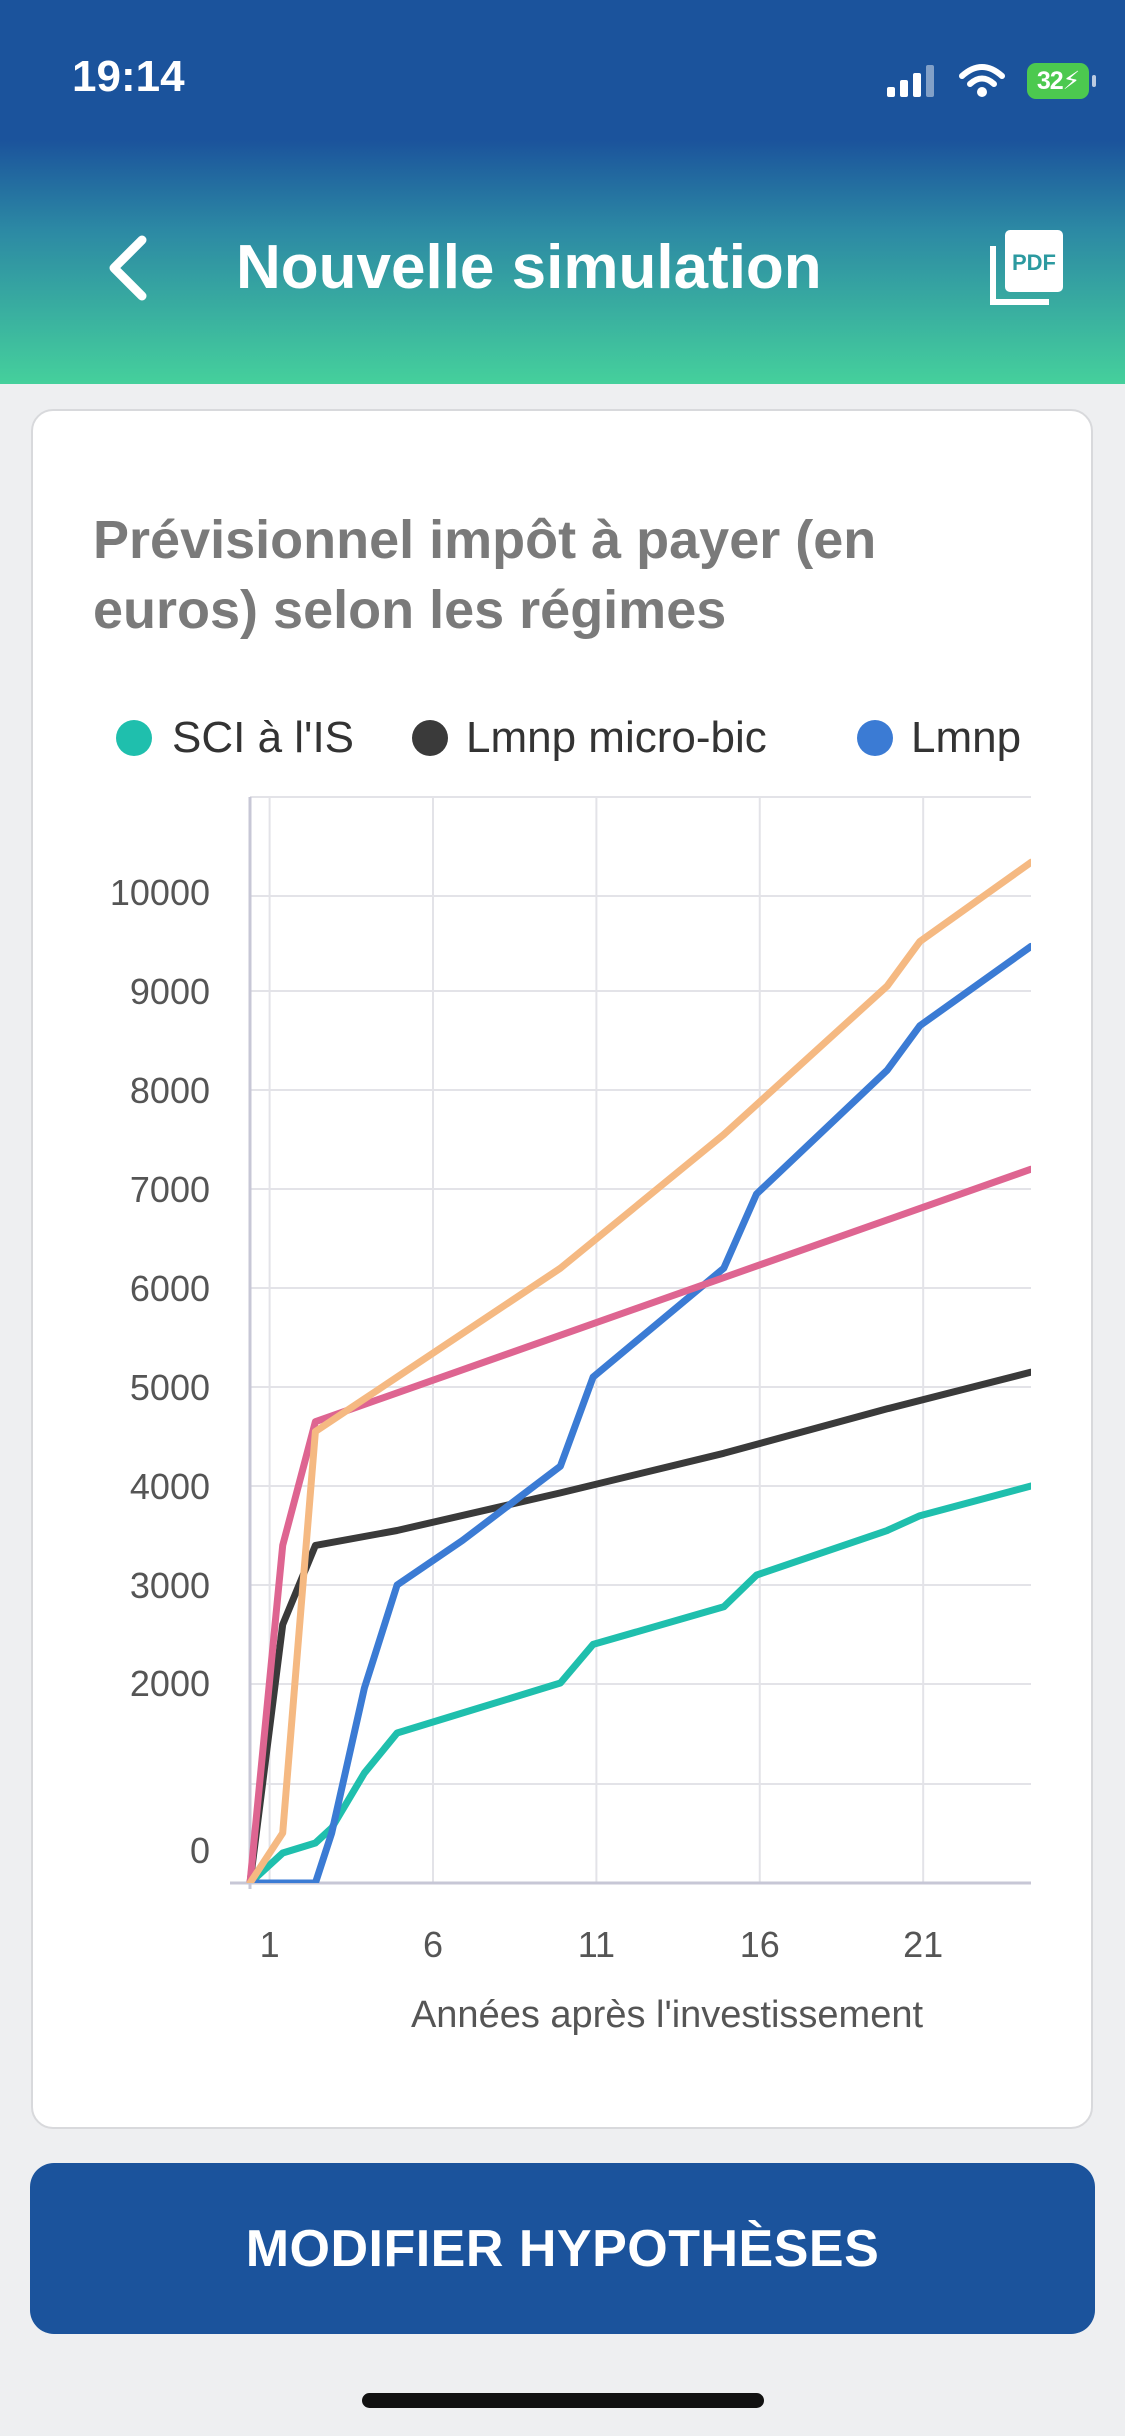 The image size is (1125, 2436). Describe the element at coordinates (170, 991) in the screenshot. I see `y-tick-label: 9000` at that location.